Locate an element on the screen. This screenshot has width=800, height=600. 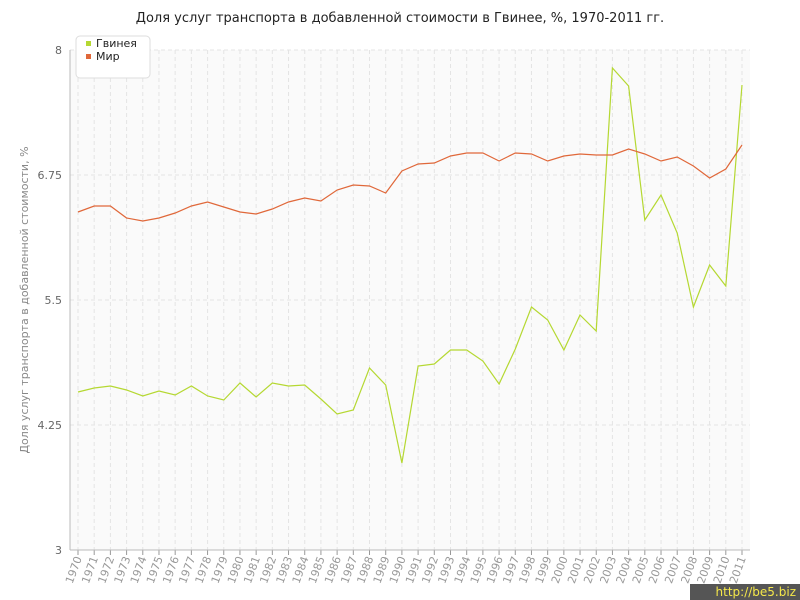
y-tick-label: 8 is located at coordinates (58, 50).